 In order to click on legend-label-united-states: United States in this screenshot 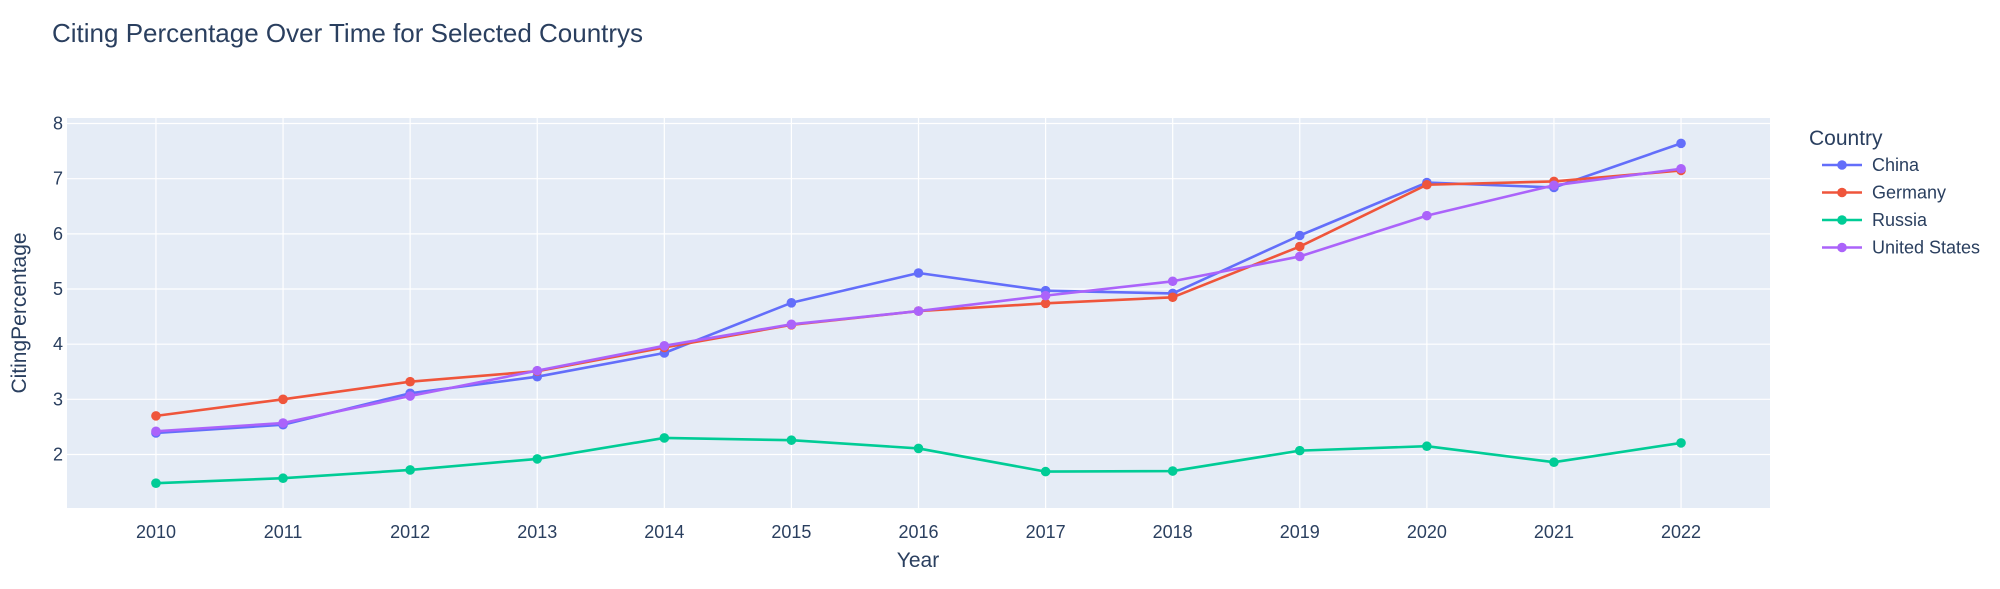, I will do `click(1926, 248)`.